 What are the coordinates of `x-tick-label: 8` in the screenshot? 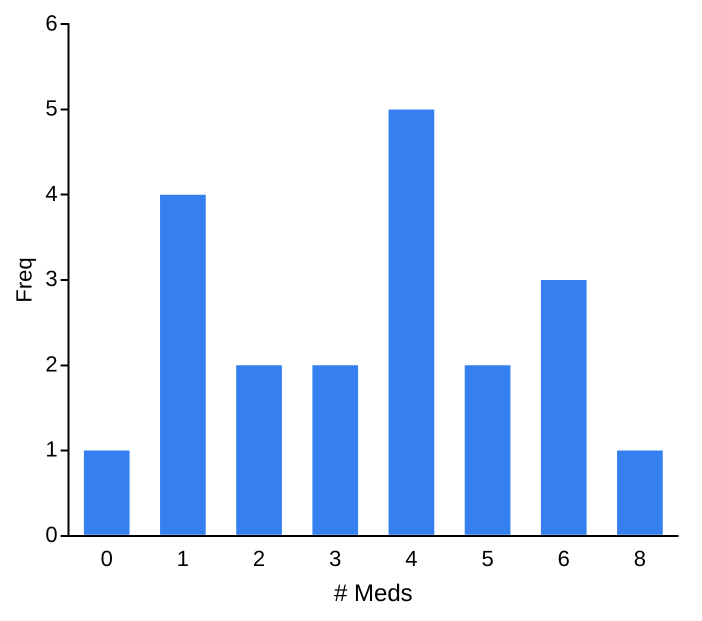 It's located at (640, 559).